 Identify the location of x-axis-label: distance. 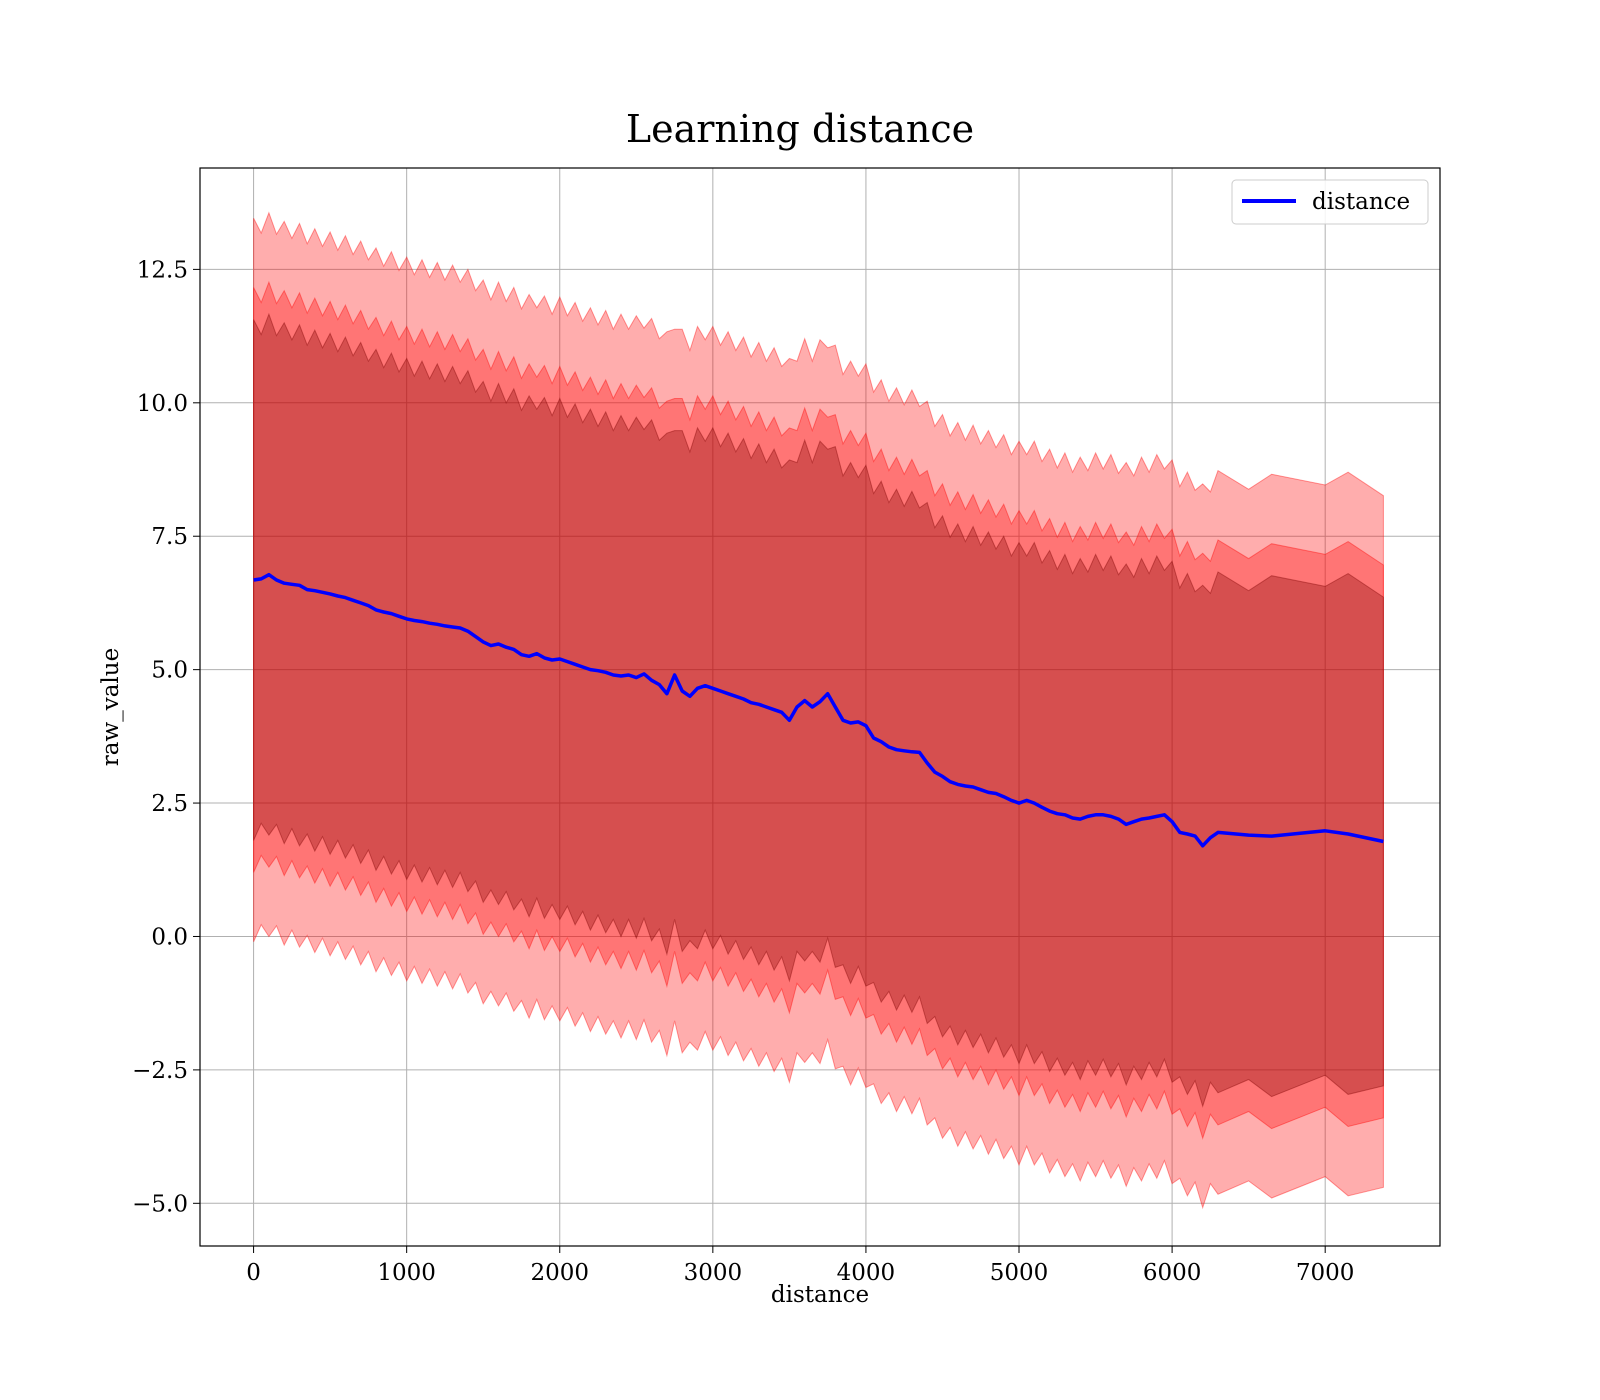
(820, 1295).